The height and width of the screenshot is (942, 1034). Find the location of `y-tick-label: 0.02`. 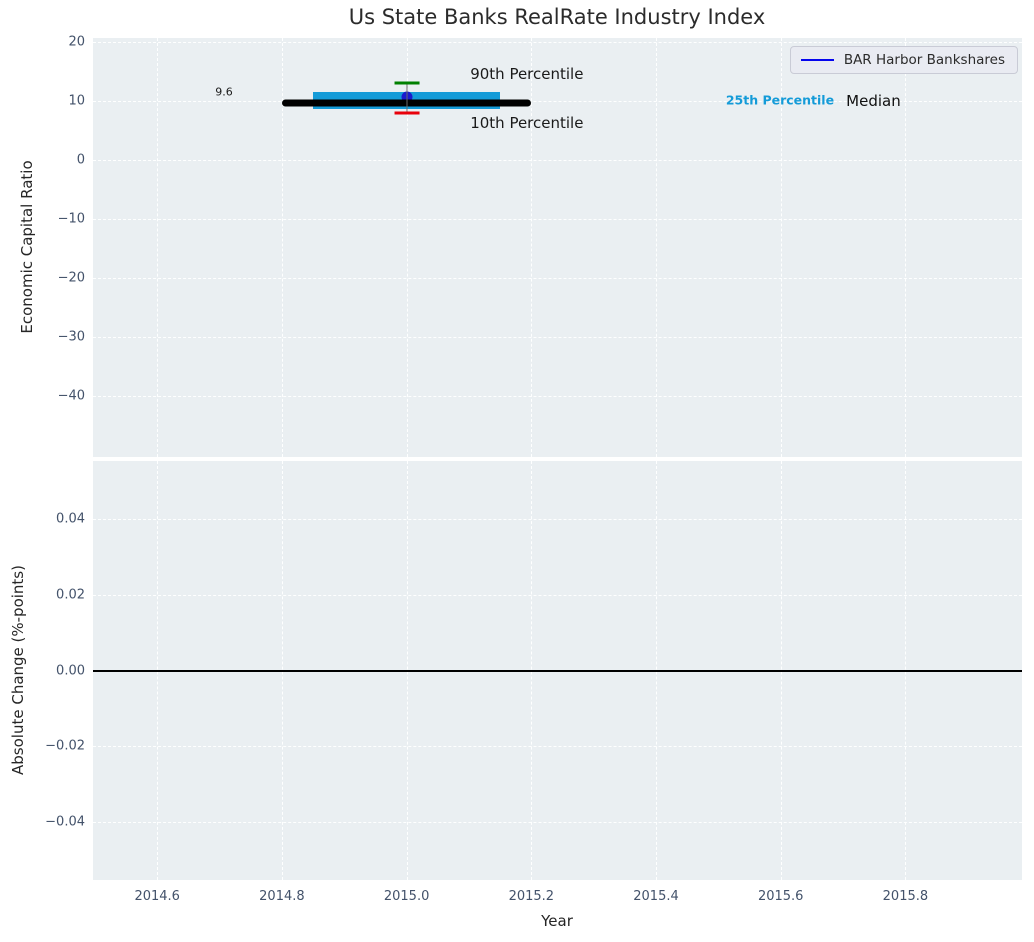

y-tick-label: 0.02 is located at coordinates (70, 595).